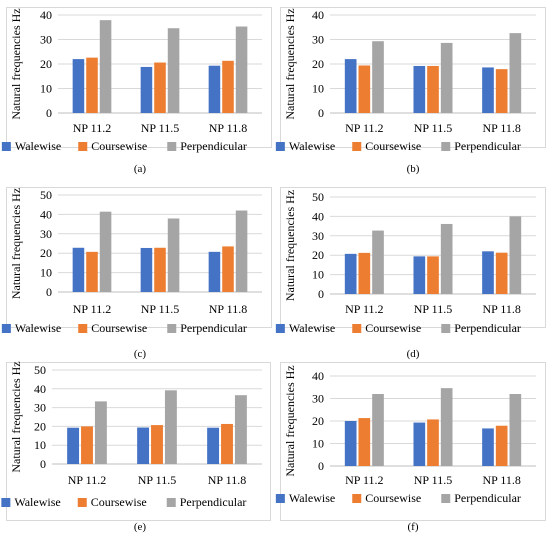 The width and height of the screenshot is (550, 543). What do you see at coordinates (40, 370) in the screenshot?
I see `y-tick-label: 50` at bounding box center [40, 370].